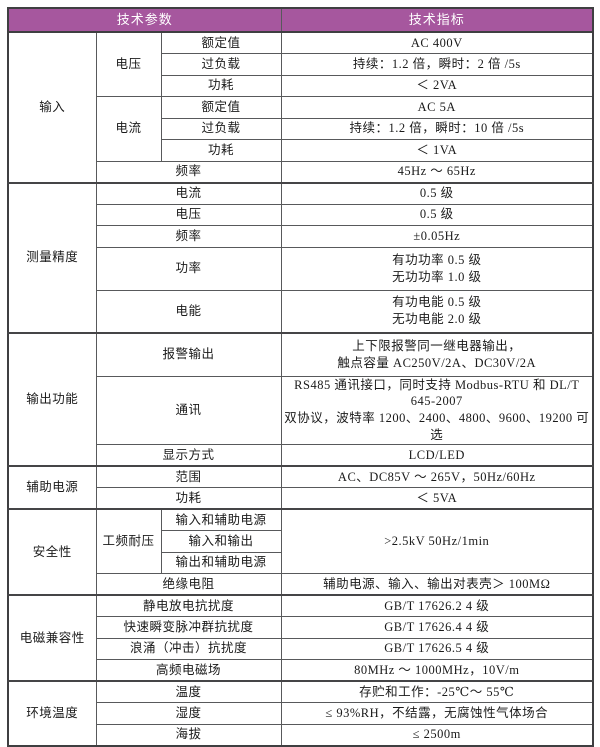  What do you see at coordinates (437, 354) in the screenshot?
I see `value-cell: 上下限报警同一继电器输出， 触点容量 AC250V/2A、DC30V/2A` at bounding box center [437, 354].